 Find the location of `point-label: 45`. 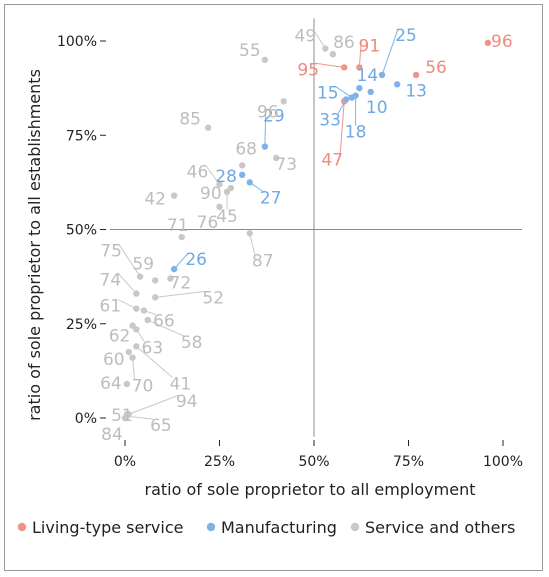

point-label: 45 is located at coordinates (227, 217).